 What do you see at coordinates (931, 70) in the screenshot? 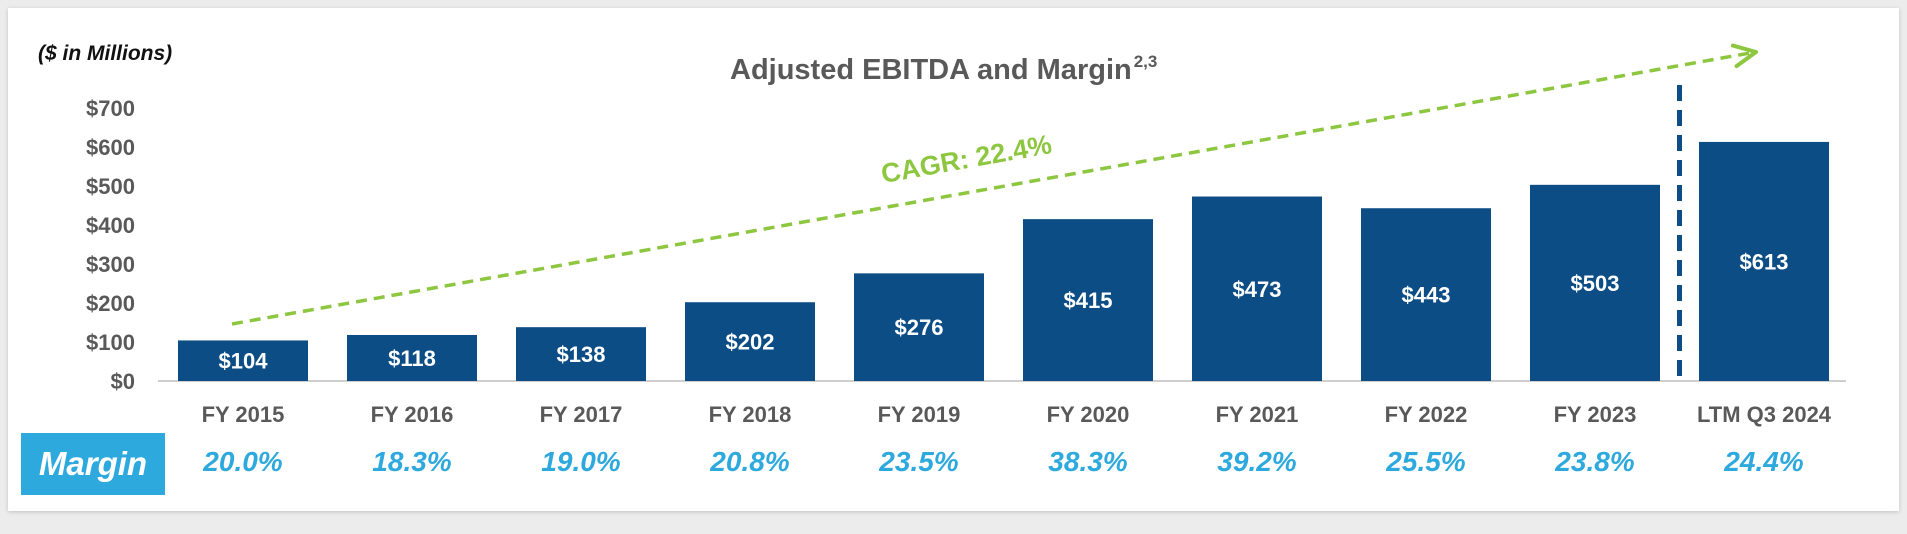
I see `chart-title-text: Adjusted EBITDA and Margin` at bounding box center [931, 70].